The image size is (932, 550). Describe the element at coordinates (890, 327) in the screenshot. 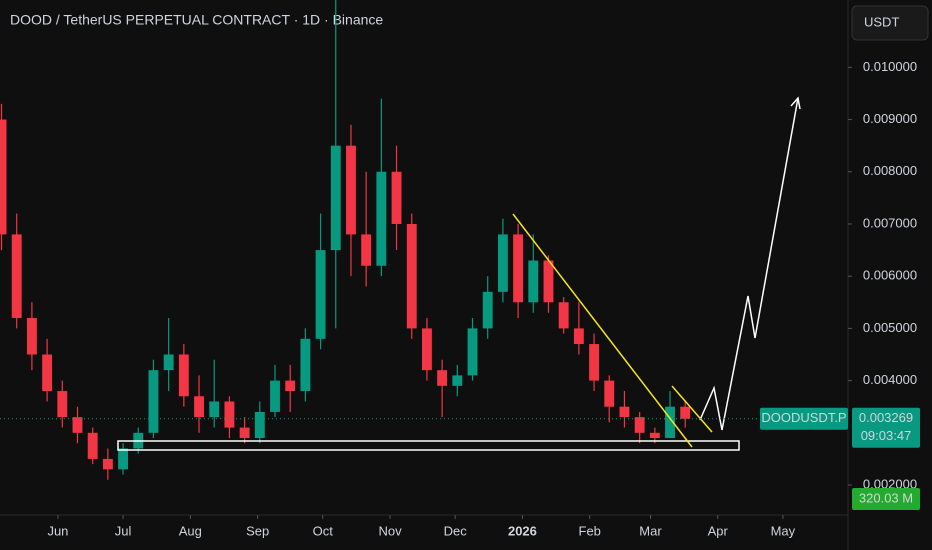

I see `y-tick-label: 0.005000` at that location.